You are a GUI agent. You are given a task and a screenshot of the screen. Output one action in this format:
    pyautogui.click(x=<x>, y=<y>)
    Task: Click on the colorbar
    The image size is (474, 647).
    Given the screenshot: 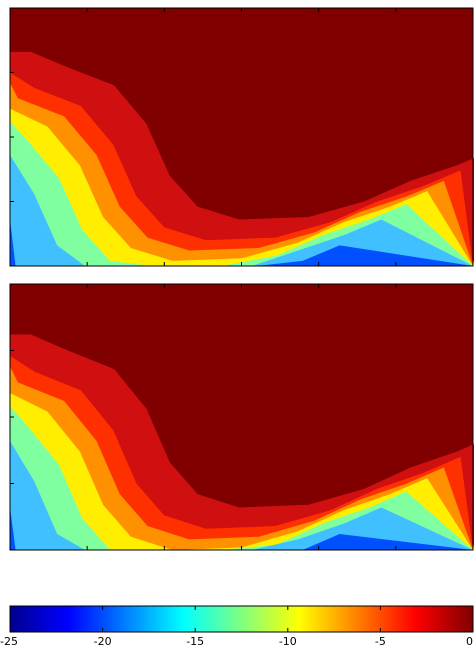 What is the action you would take?
    pyautogui.click(x=241, y=619)
    